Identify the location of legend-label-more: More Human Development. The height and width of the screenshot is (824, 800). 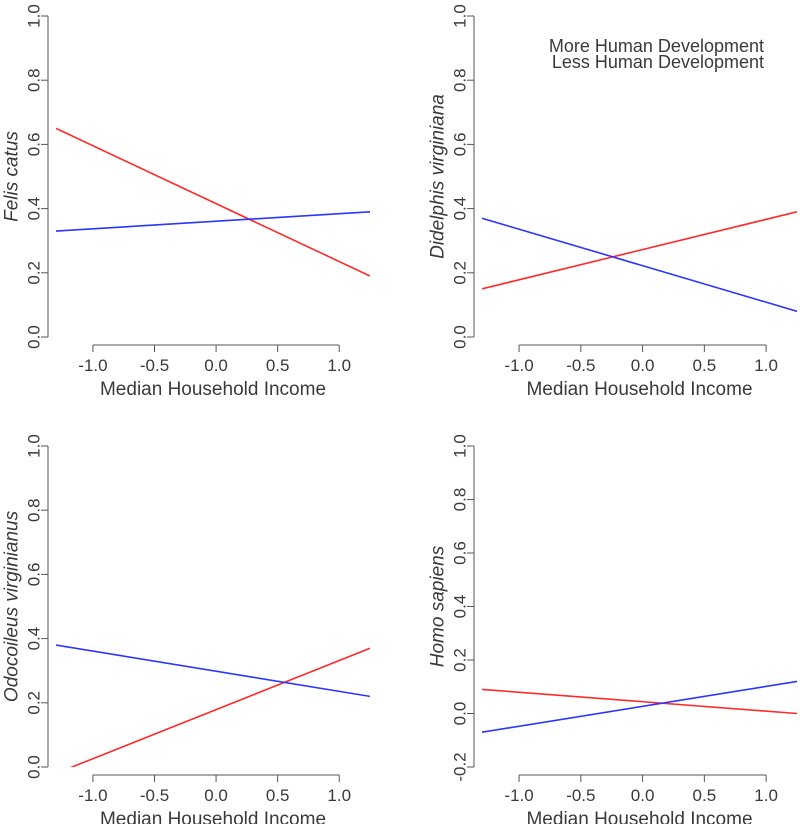
(656, 46).